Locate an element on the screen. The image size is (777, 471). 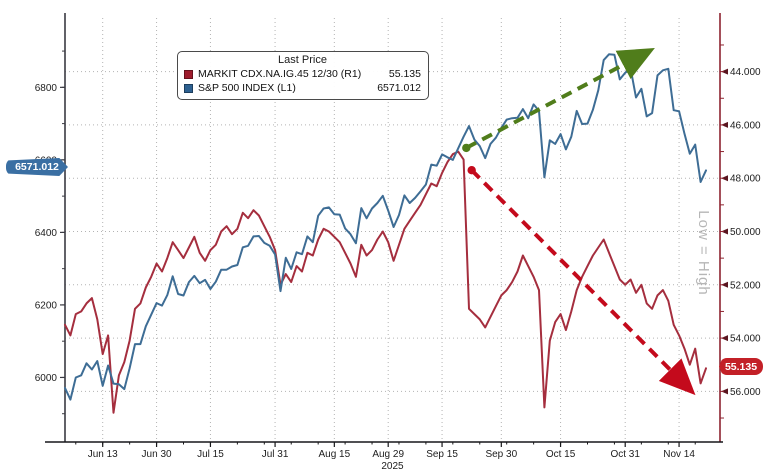
x-axis-tick-label: Nov 14 is located at coordinates (679, 454).